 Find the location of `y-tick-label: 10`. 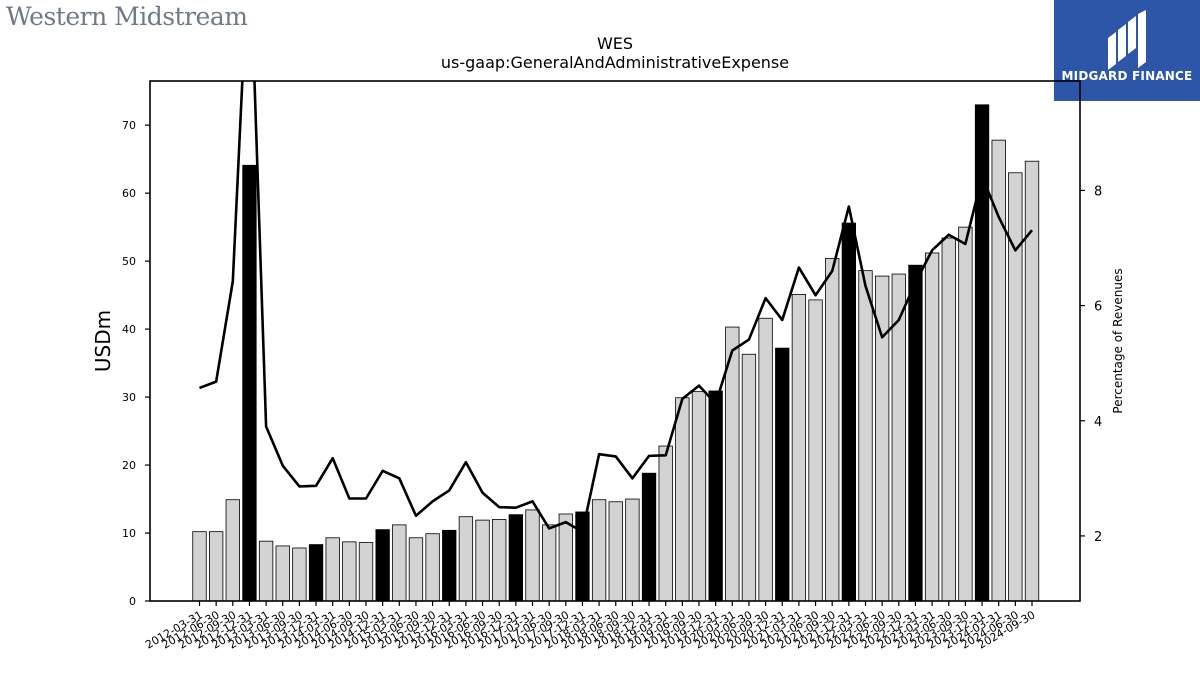

y-tick-label: 10 is located at coordinates (129, 533).